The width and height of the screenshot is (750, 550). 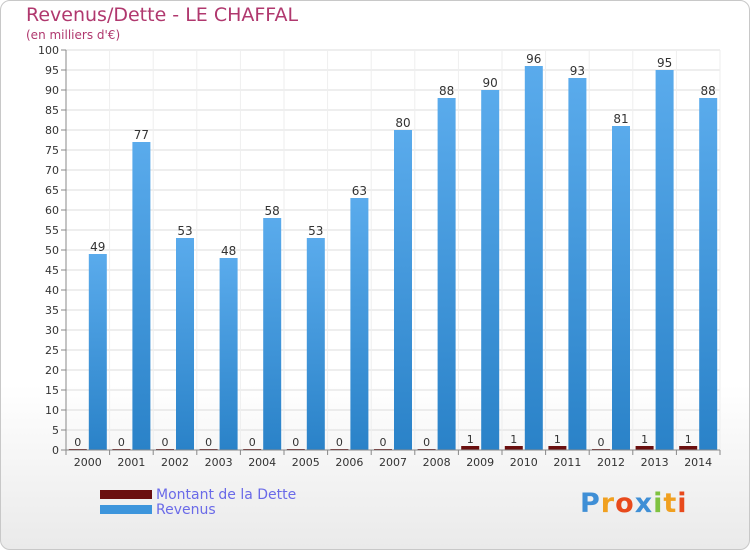 I want to click on logo-letter: x, so click(x=644, y=503).